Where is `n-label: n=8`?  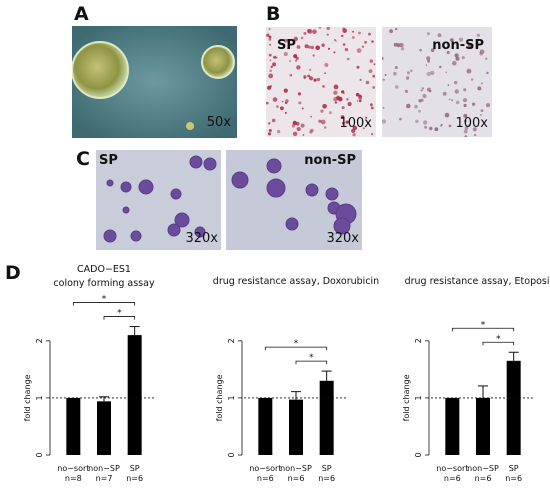 n-label: n=8 is located at coordinates (73, 478).